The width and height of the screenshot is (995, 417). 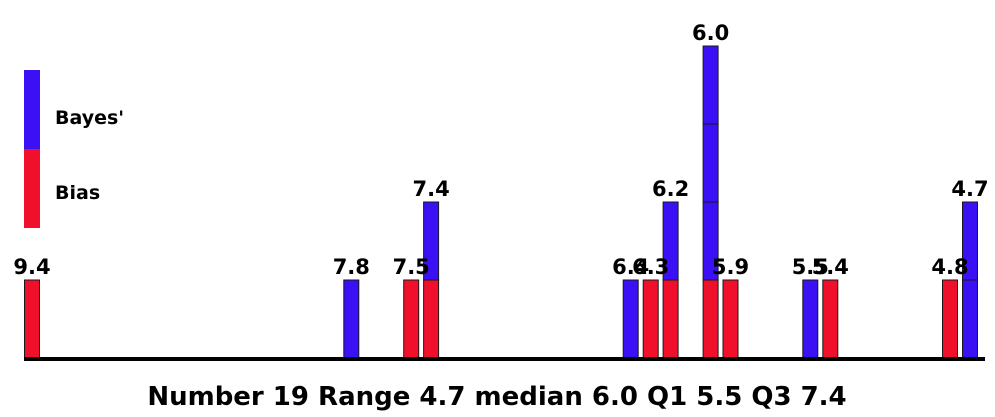 What do you see at coordinates (411, 319) in the screenshot?
I see `bar-block-7.5-bias-1` at bounding box center [411, 319].